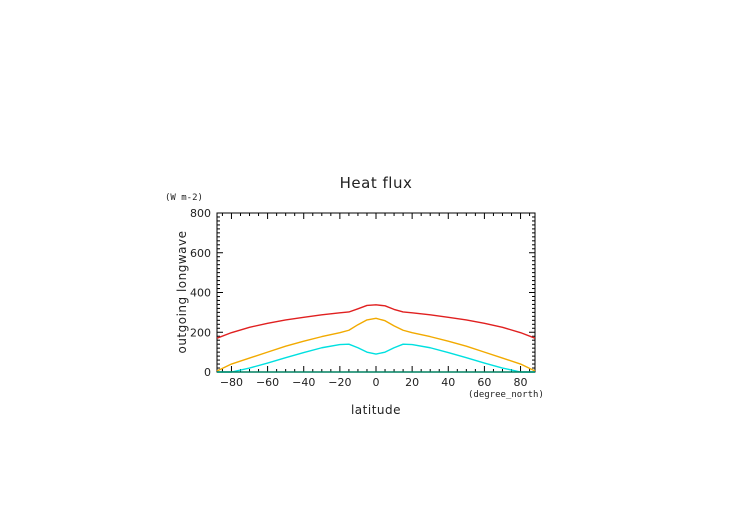  Describe the element at coordinates (376, 382) in the screenshot. I see `x-tick-label: 0` at that location.